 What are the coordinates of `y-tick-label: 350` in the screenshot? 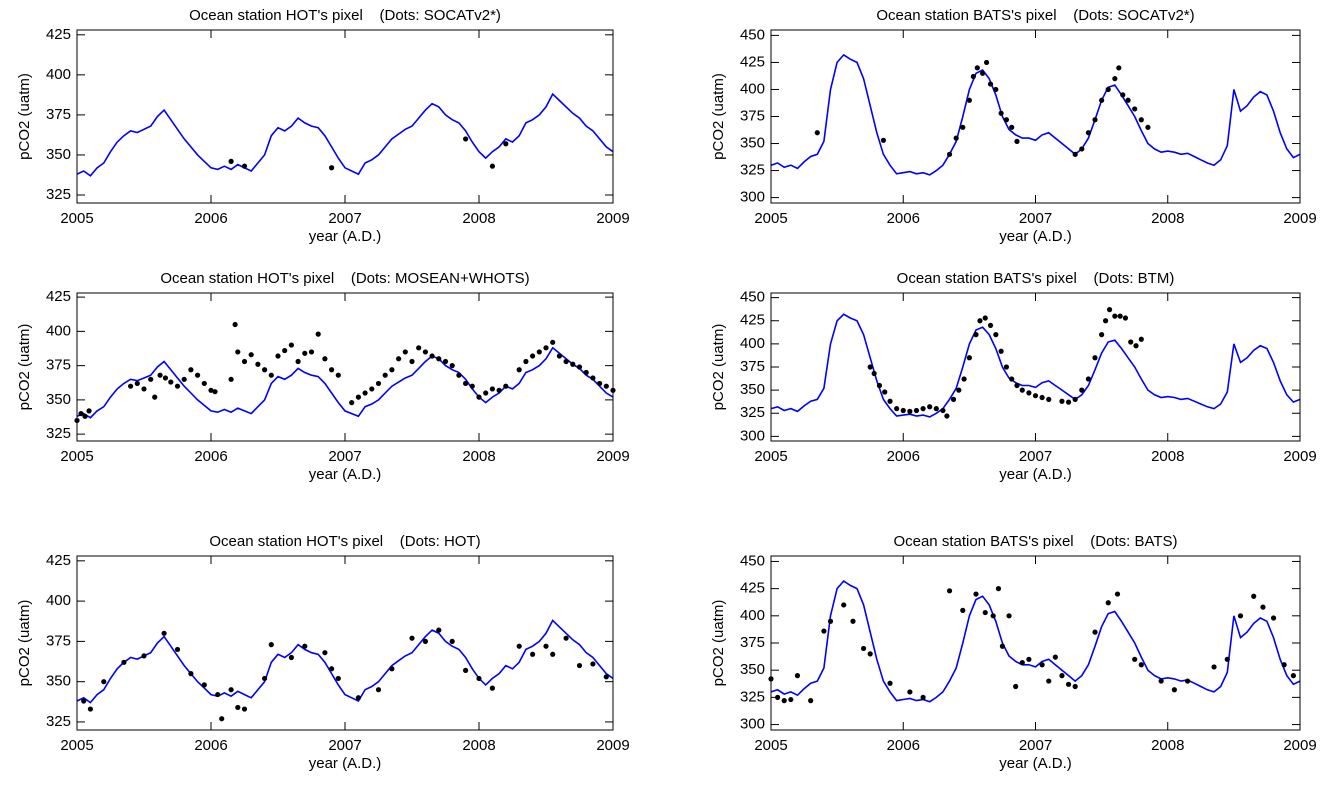 It's located at (58, 154).